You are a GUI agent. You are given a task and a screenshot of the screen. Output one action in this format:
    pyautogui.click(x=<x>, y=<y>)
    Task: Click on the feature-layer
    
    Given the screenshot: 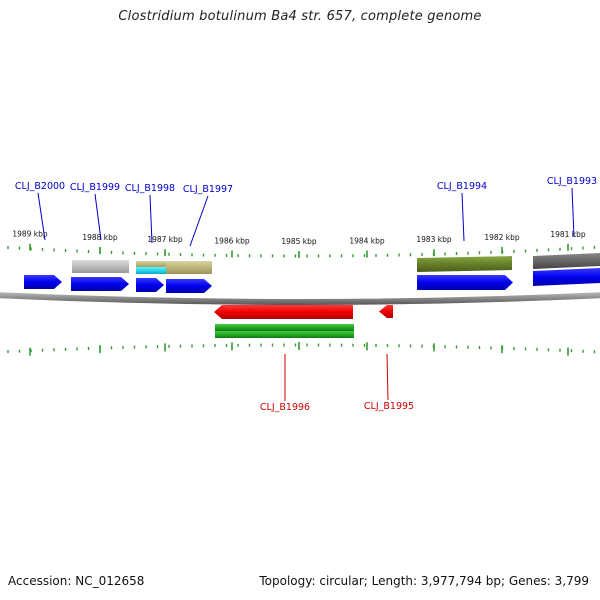 What is the action you would take?
    pyautogui.click(x=300, y=295)
    